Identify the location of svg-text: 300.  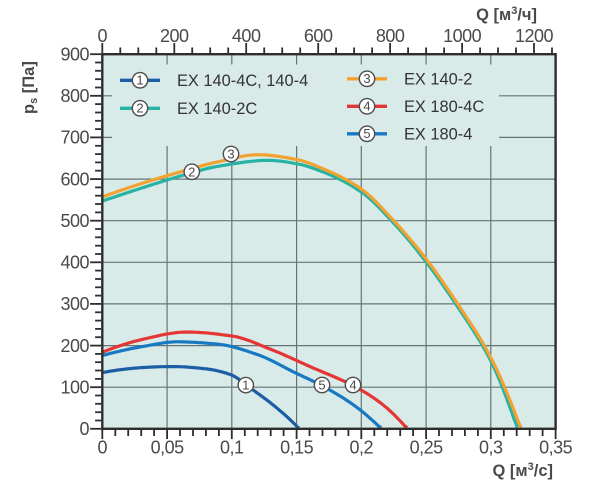
(74, 304).